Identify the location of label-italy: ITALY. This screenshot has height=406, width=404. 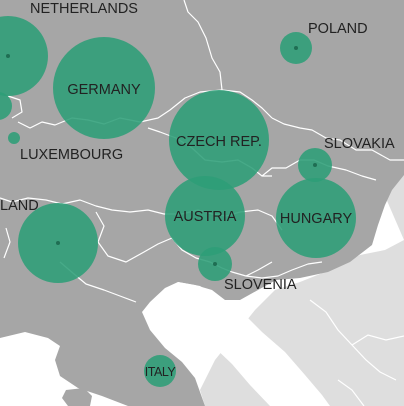
(161, 372).